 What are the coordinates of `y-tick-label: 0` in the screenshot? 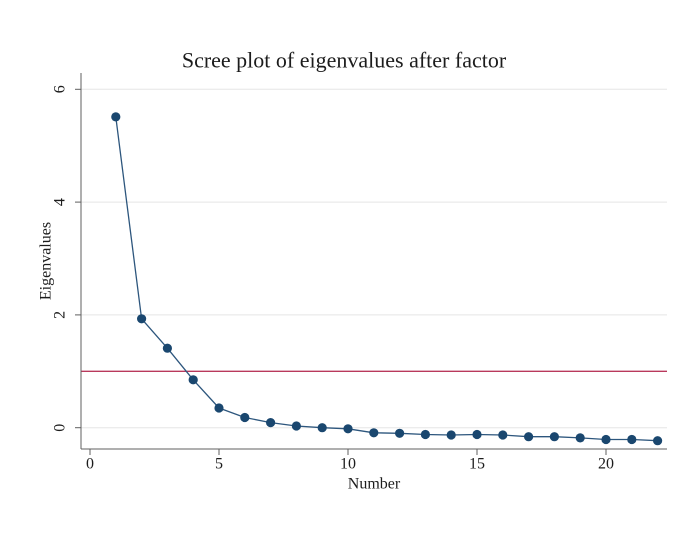 It's located at (60, 428).